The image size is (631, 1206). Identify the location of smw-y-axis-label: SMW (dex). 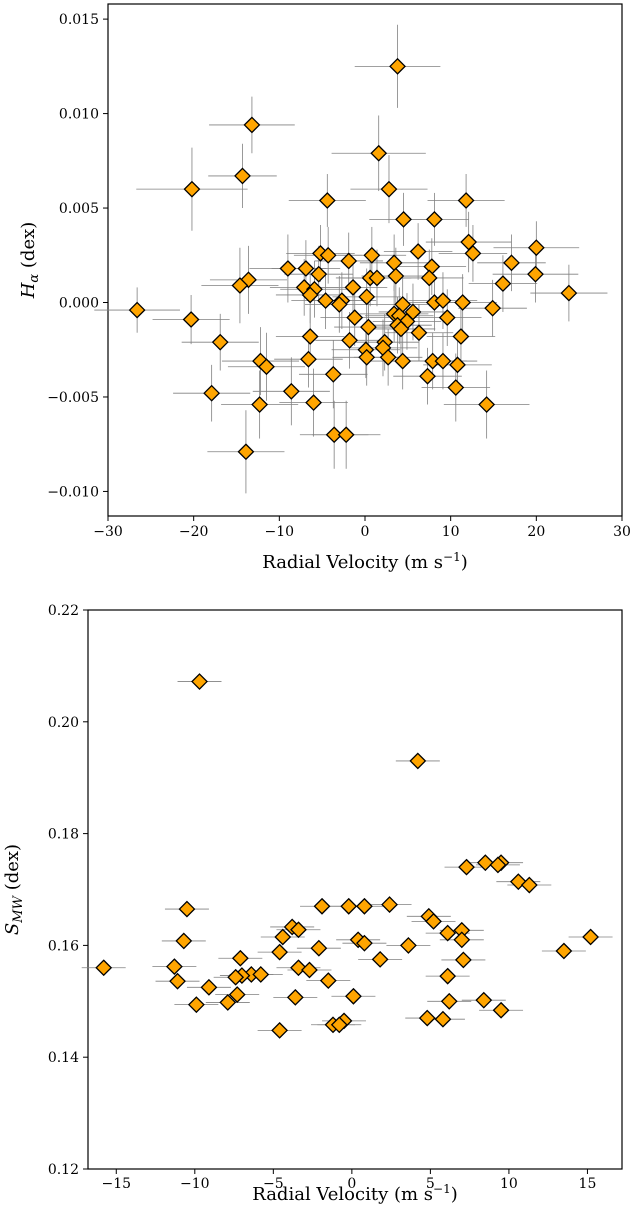
(14, 889).